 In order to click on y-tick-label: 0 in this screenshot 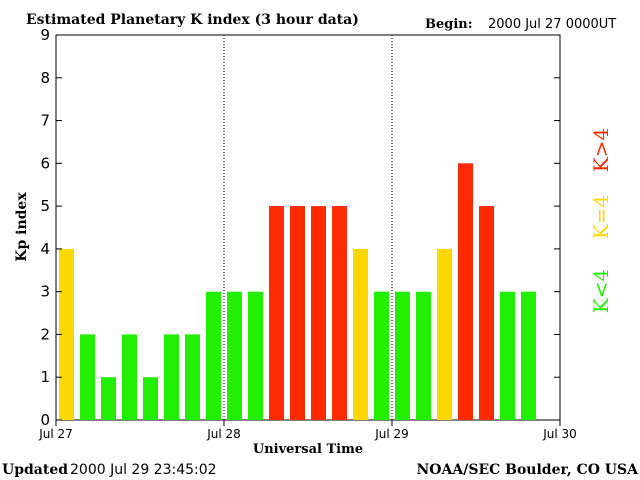, I will do `click(45, 420)`.